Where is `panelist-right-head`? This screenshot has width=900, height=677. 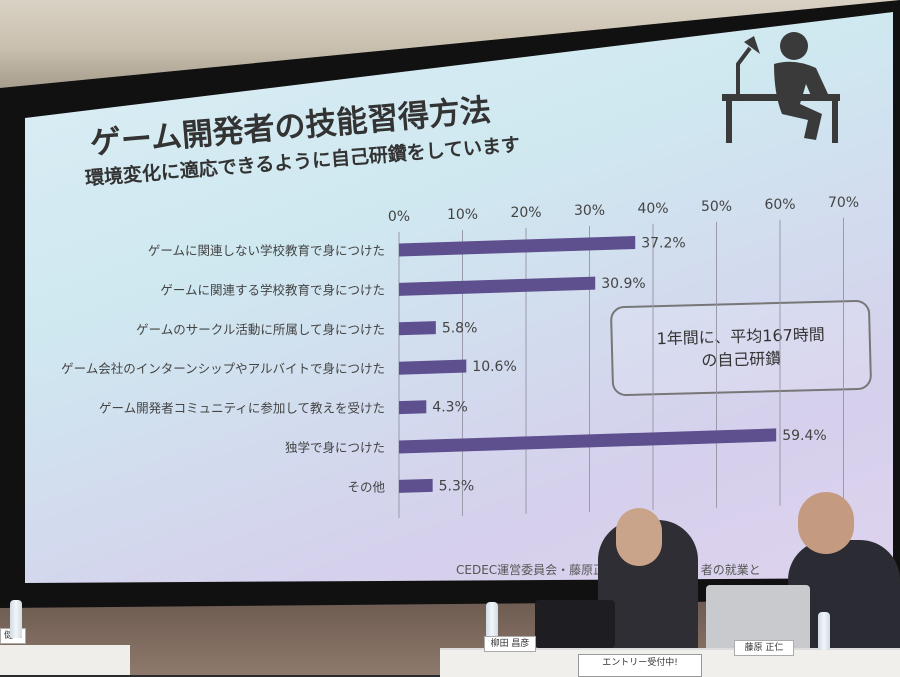
panelist-right-head is located at coordinates (826, 523).